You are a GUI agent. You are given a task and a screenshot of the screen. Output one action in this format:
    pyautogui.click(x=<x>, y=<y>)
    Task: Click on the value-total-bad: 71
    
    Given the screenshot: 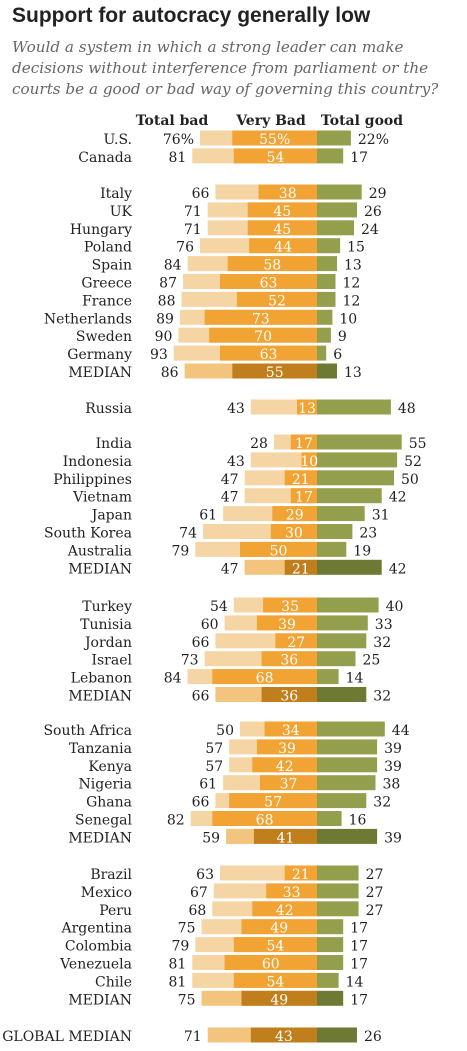 What is the action you would take?
    pyautogui.click(x=193, y=230)
    